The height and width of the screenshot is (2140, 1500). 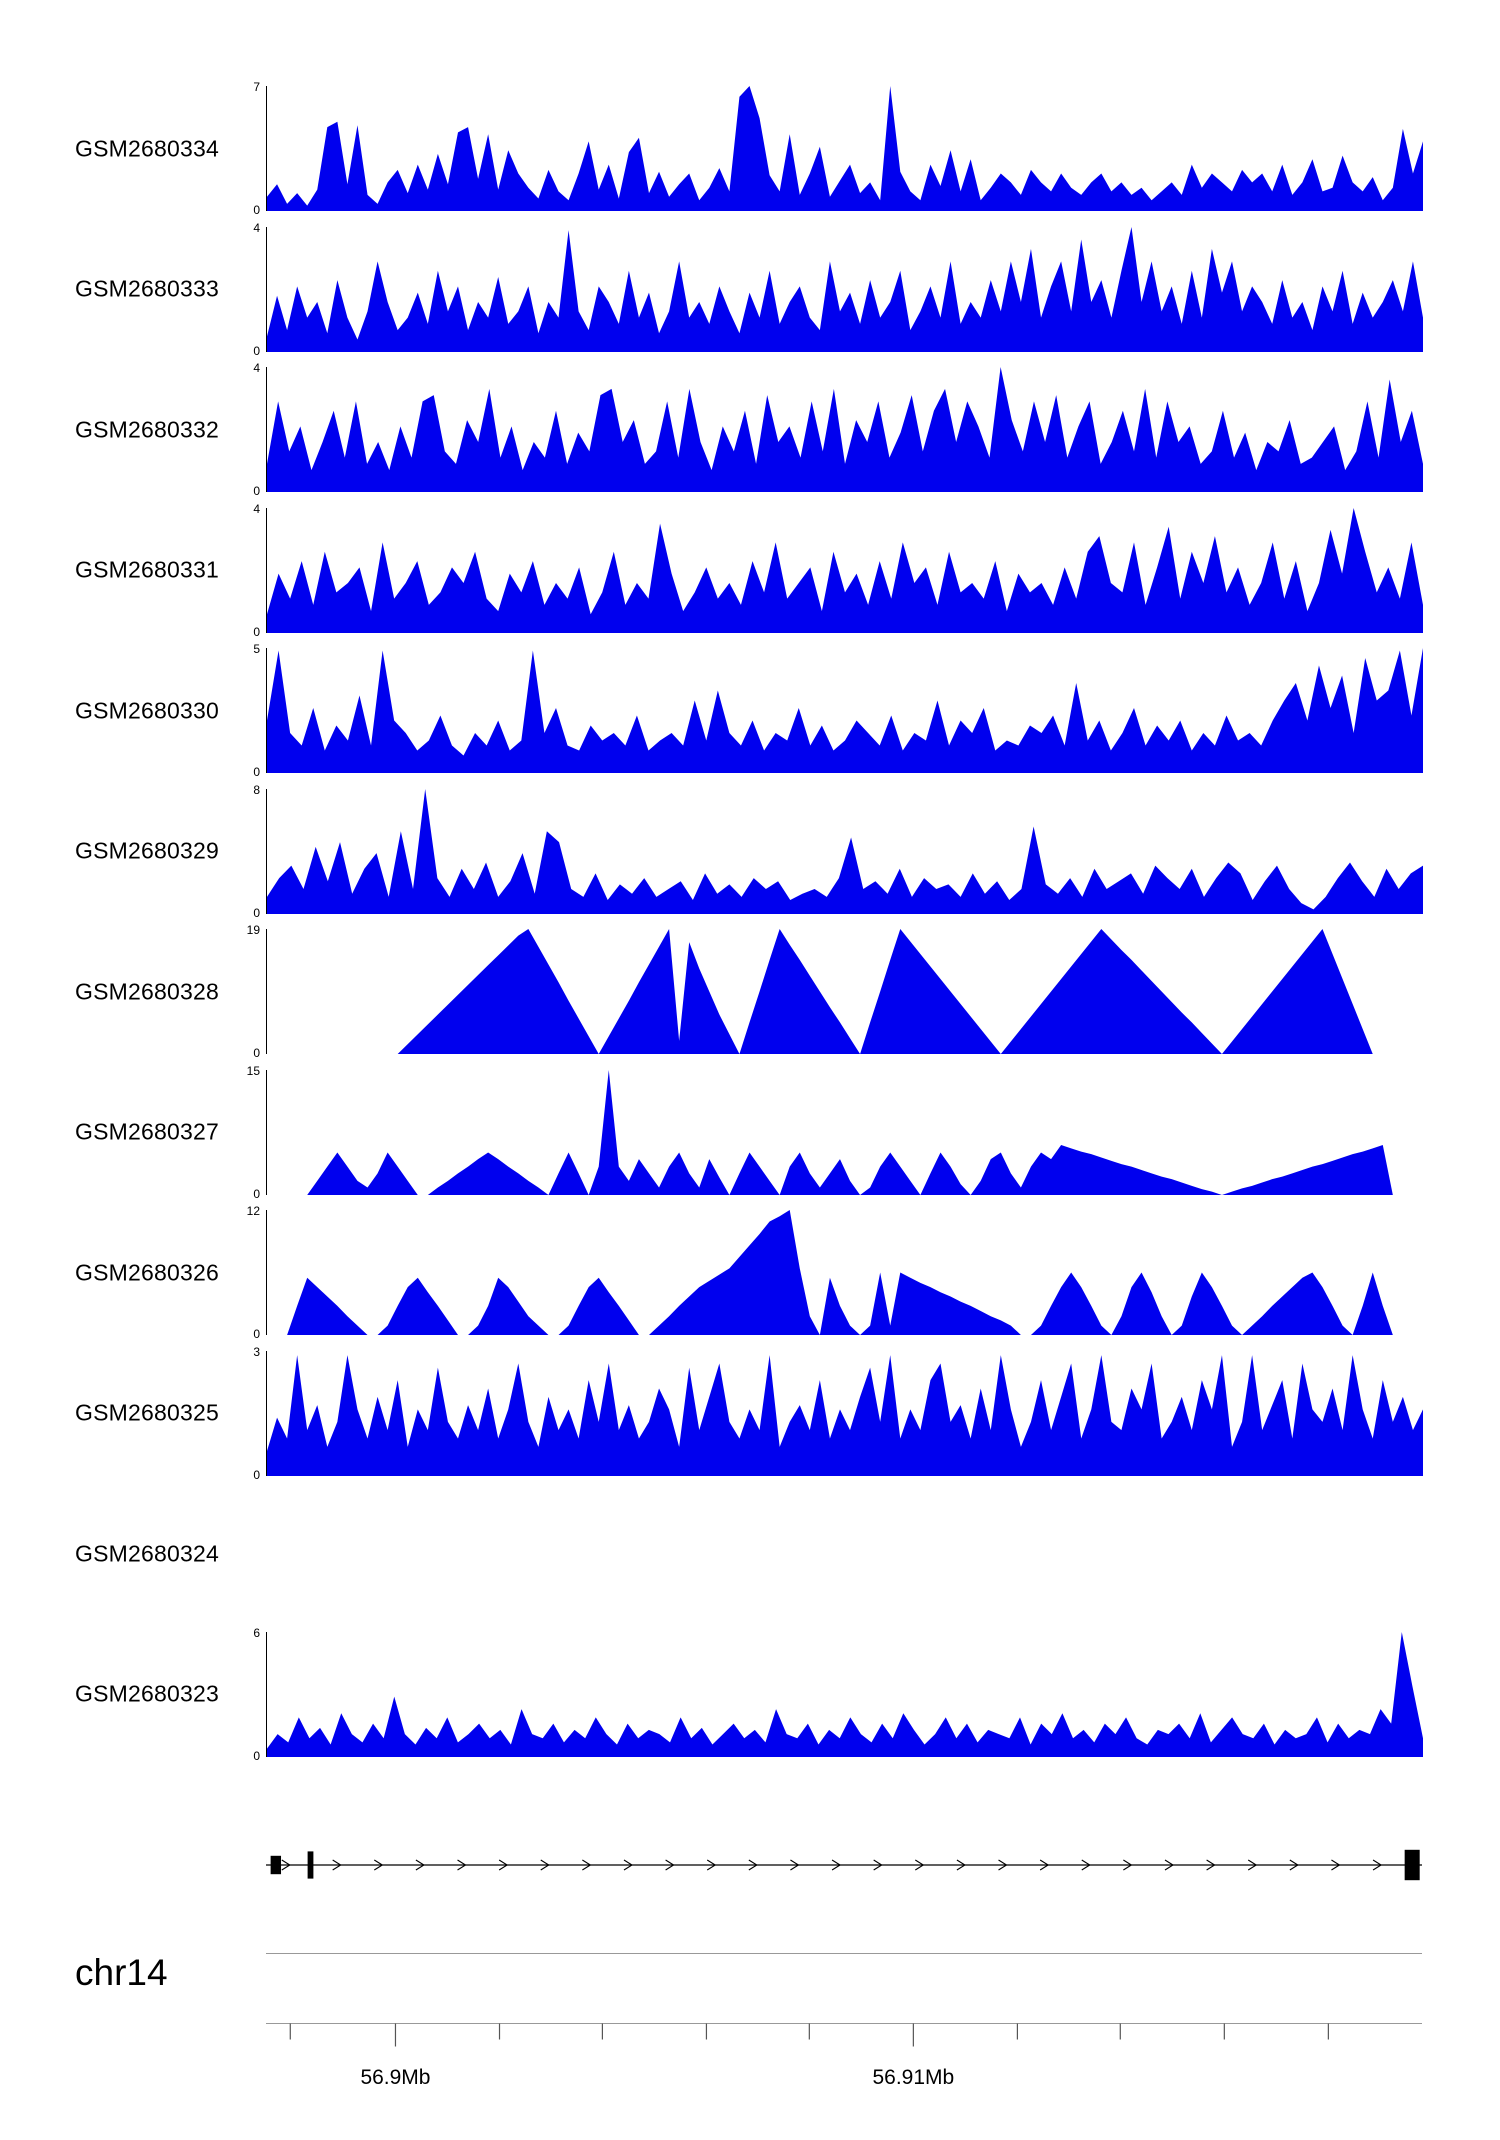 I want to click on track-plot-area: 8 0, so click(x=838, y=851).